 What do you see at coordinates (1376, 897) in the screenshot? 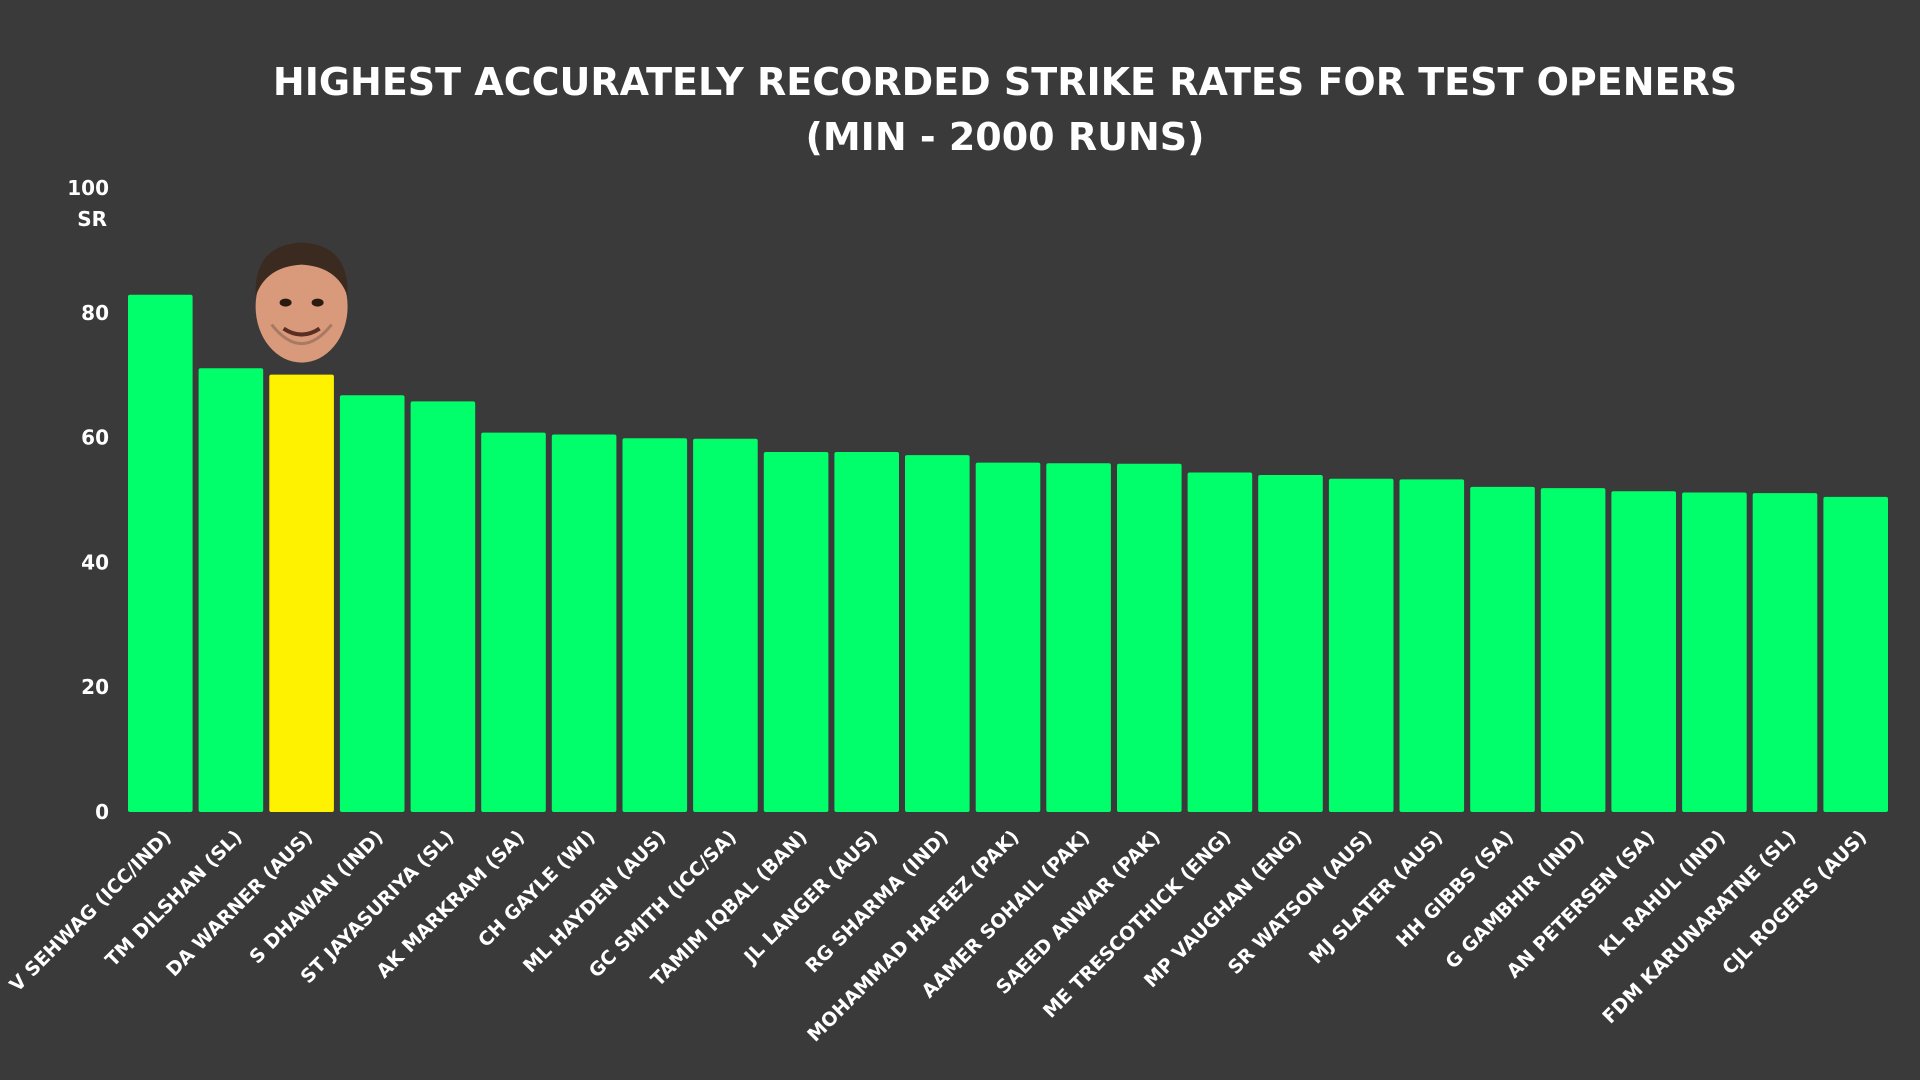
I see `x-category-label: MJ SLATER (AUS)` at bounding box center [1376, 897].